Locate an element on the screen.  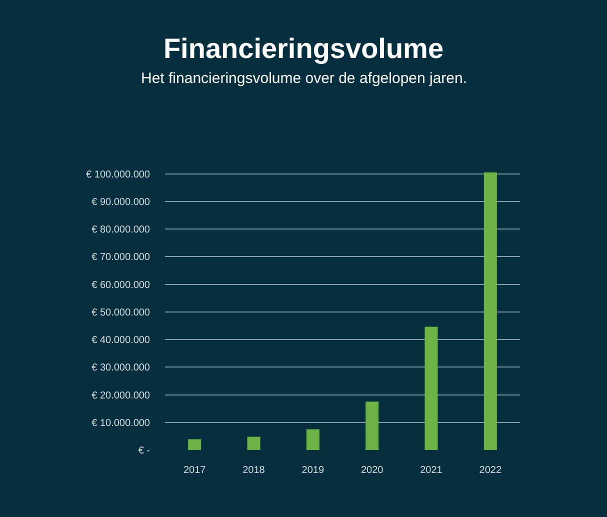
x-tick-label: 2022 is located at coordinates (490, 470).